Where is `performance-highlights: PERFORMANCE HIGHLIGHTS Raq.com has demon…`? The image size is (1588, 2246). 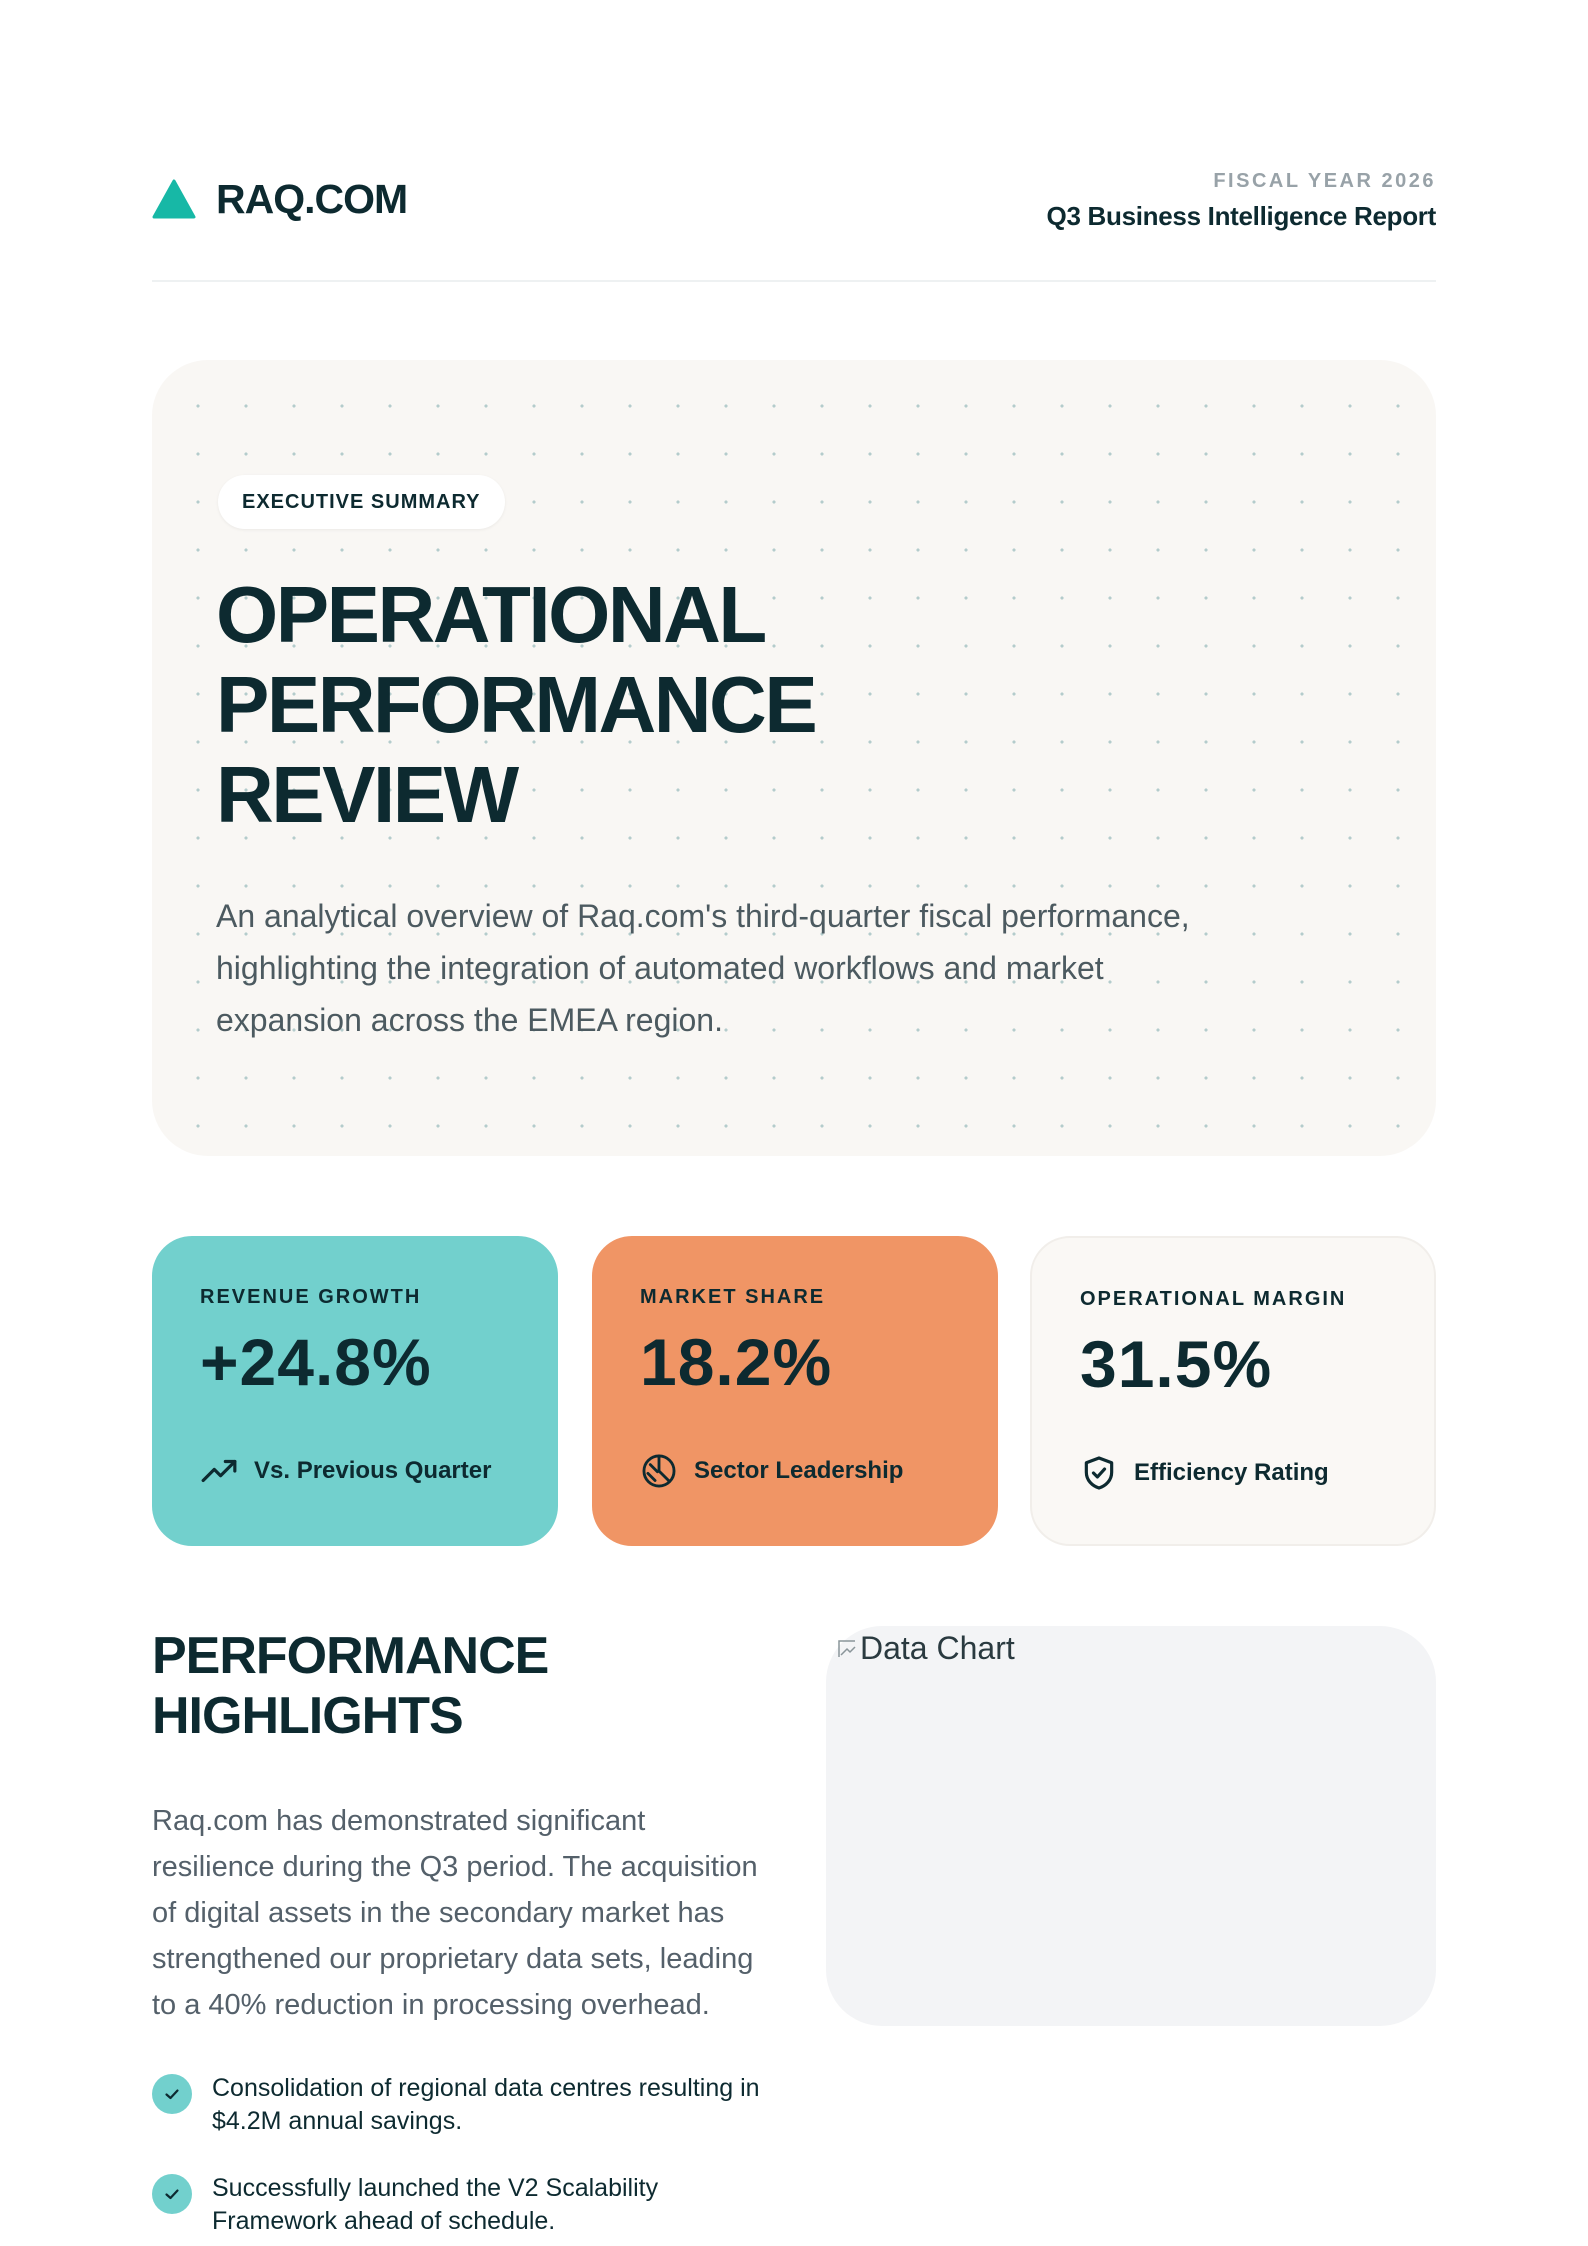
performance-highlights: PERFORMANCE HIGHLIGHTS Raq.com has demon… is located at coordinates (462, 1936).